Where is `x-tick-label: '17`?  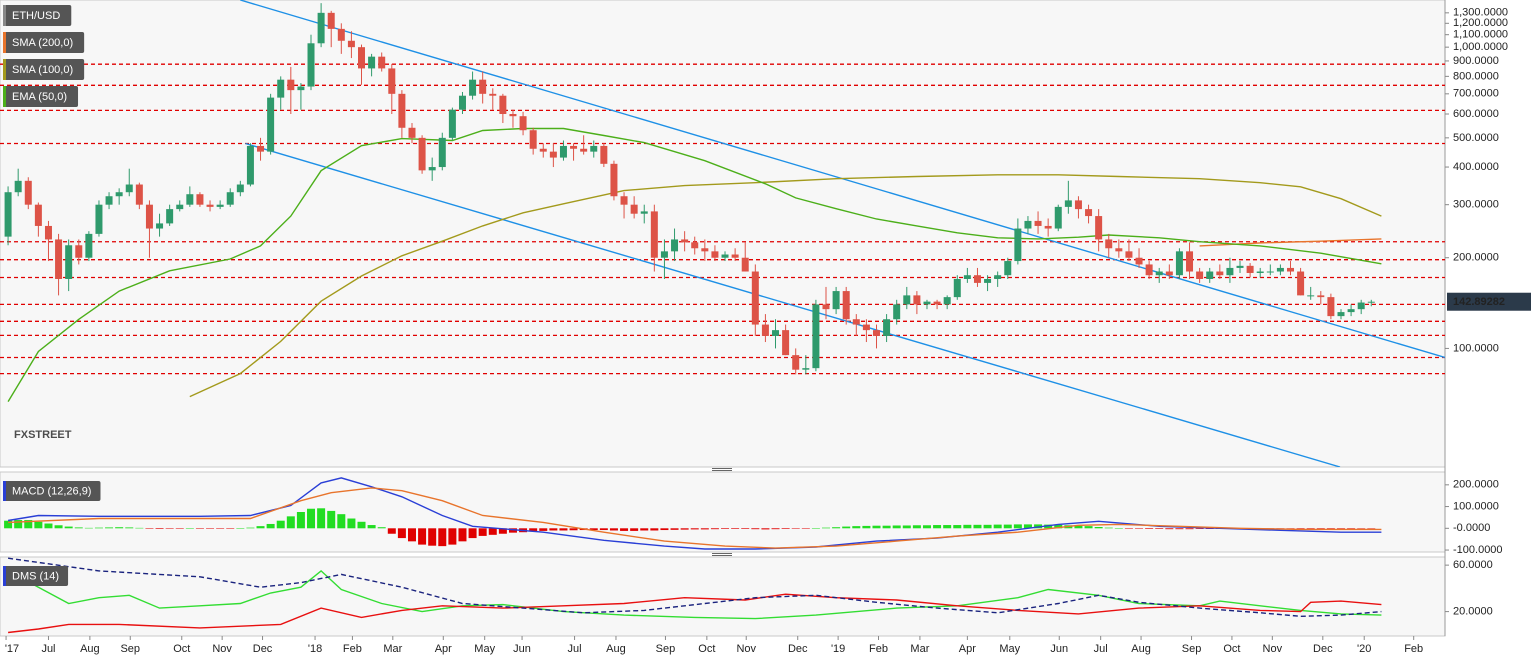
x-tick-label: '17 is located at coordinates (12, 649).